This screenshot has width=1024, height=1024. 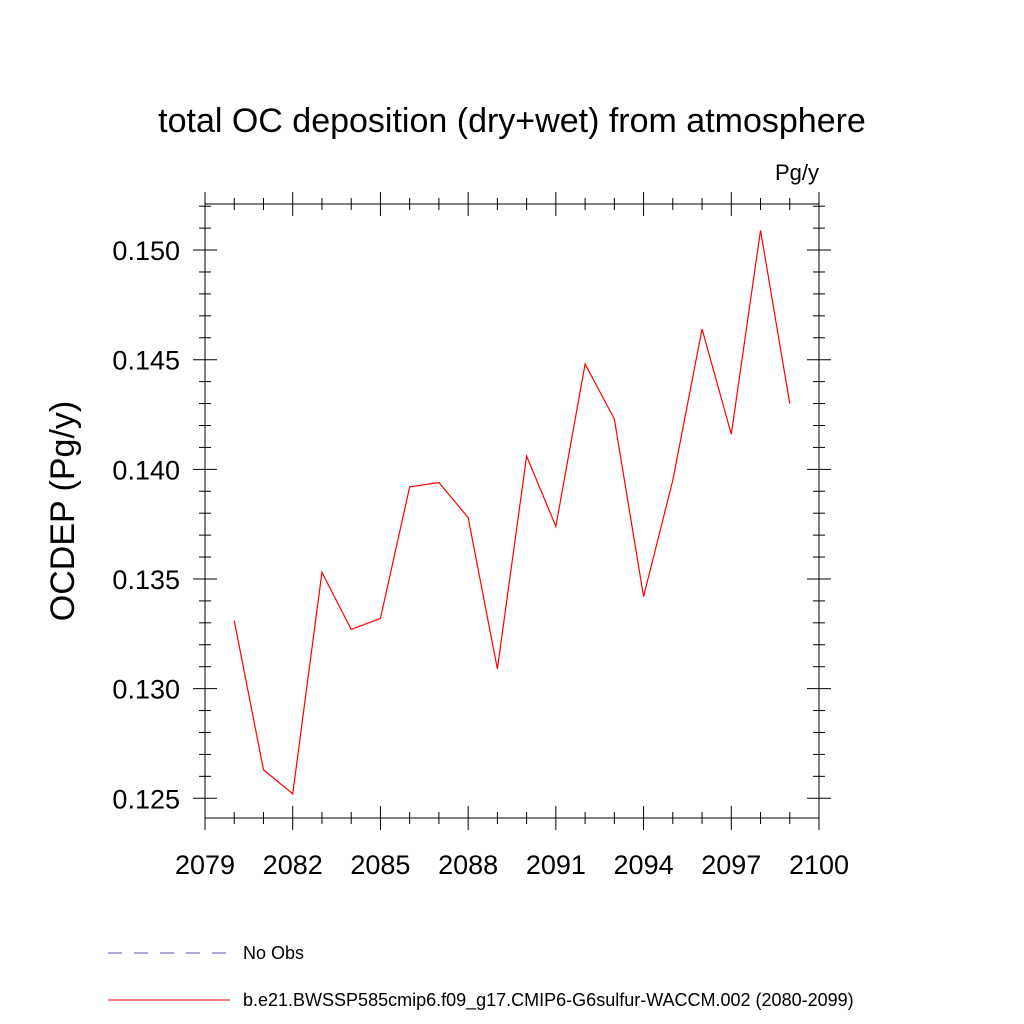 I want to click on y-tick-label: 0.130, so click(x=146, y=690).